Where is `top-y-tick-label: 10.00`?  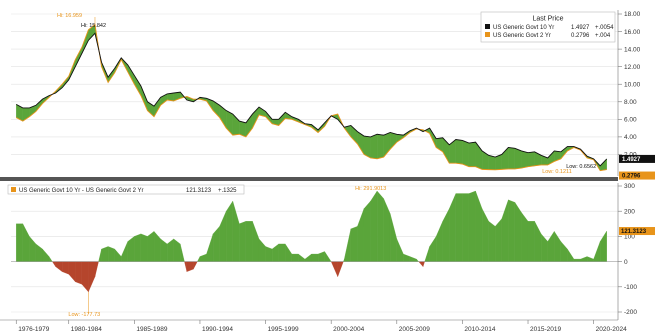
top-y-tick-label: 10.00 is located at coordinates (632, 84).